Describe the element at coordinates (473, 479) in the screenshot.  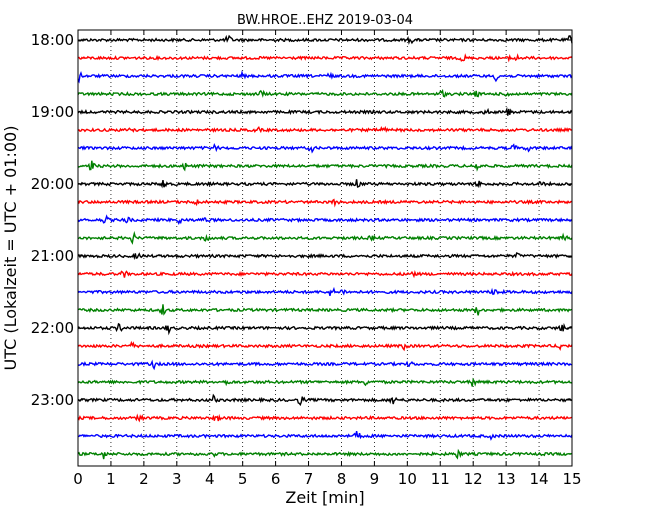
I see `x-tick-label-12: 12` at that location.